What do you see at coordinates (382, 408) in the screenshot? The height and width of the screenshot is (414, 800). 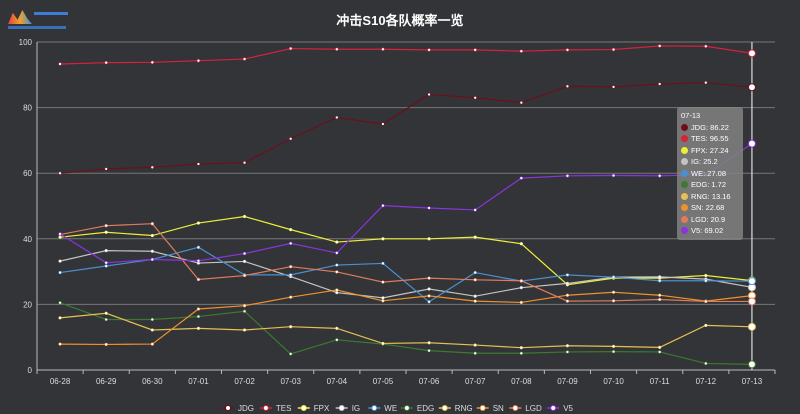 I see `legend-item: WE` at bounding box center [382, 408].